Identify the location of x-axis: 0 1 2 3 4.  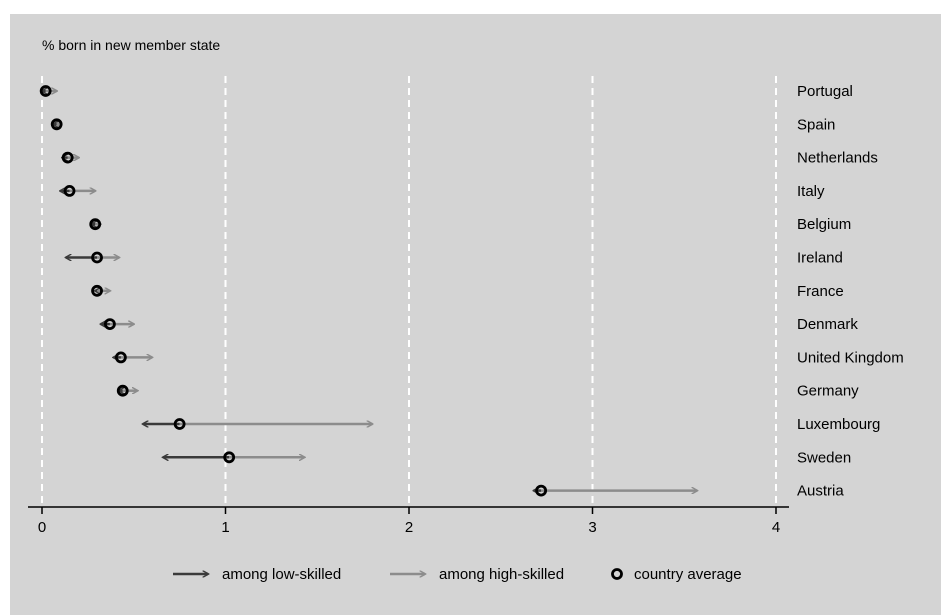
(408, 521).